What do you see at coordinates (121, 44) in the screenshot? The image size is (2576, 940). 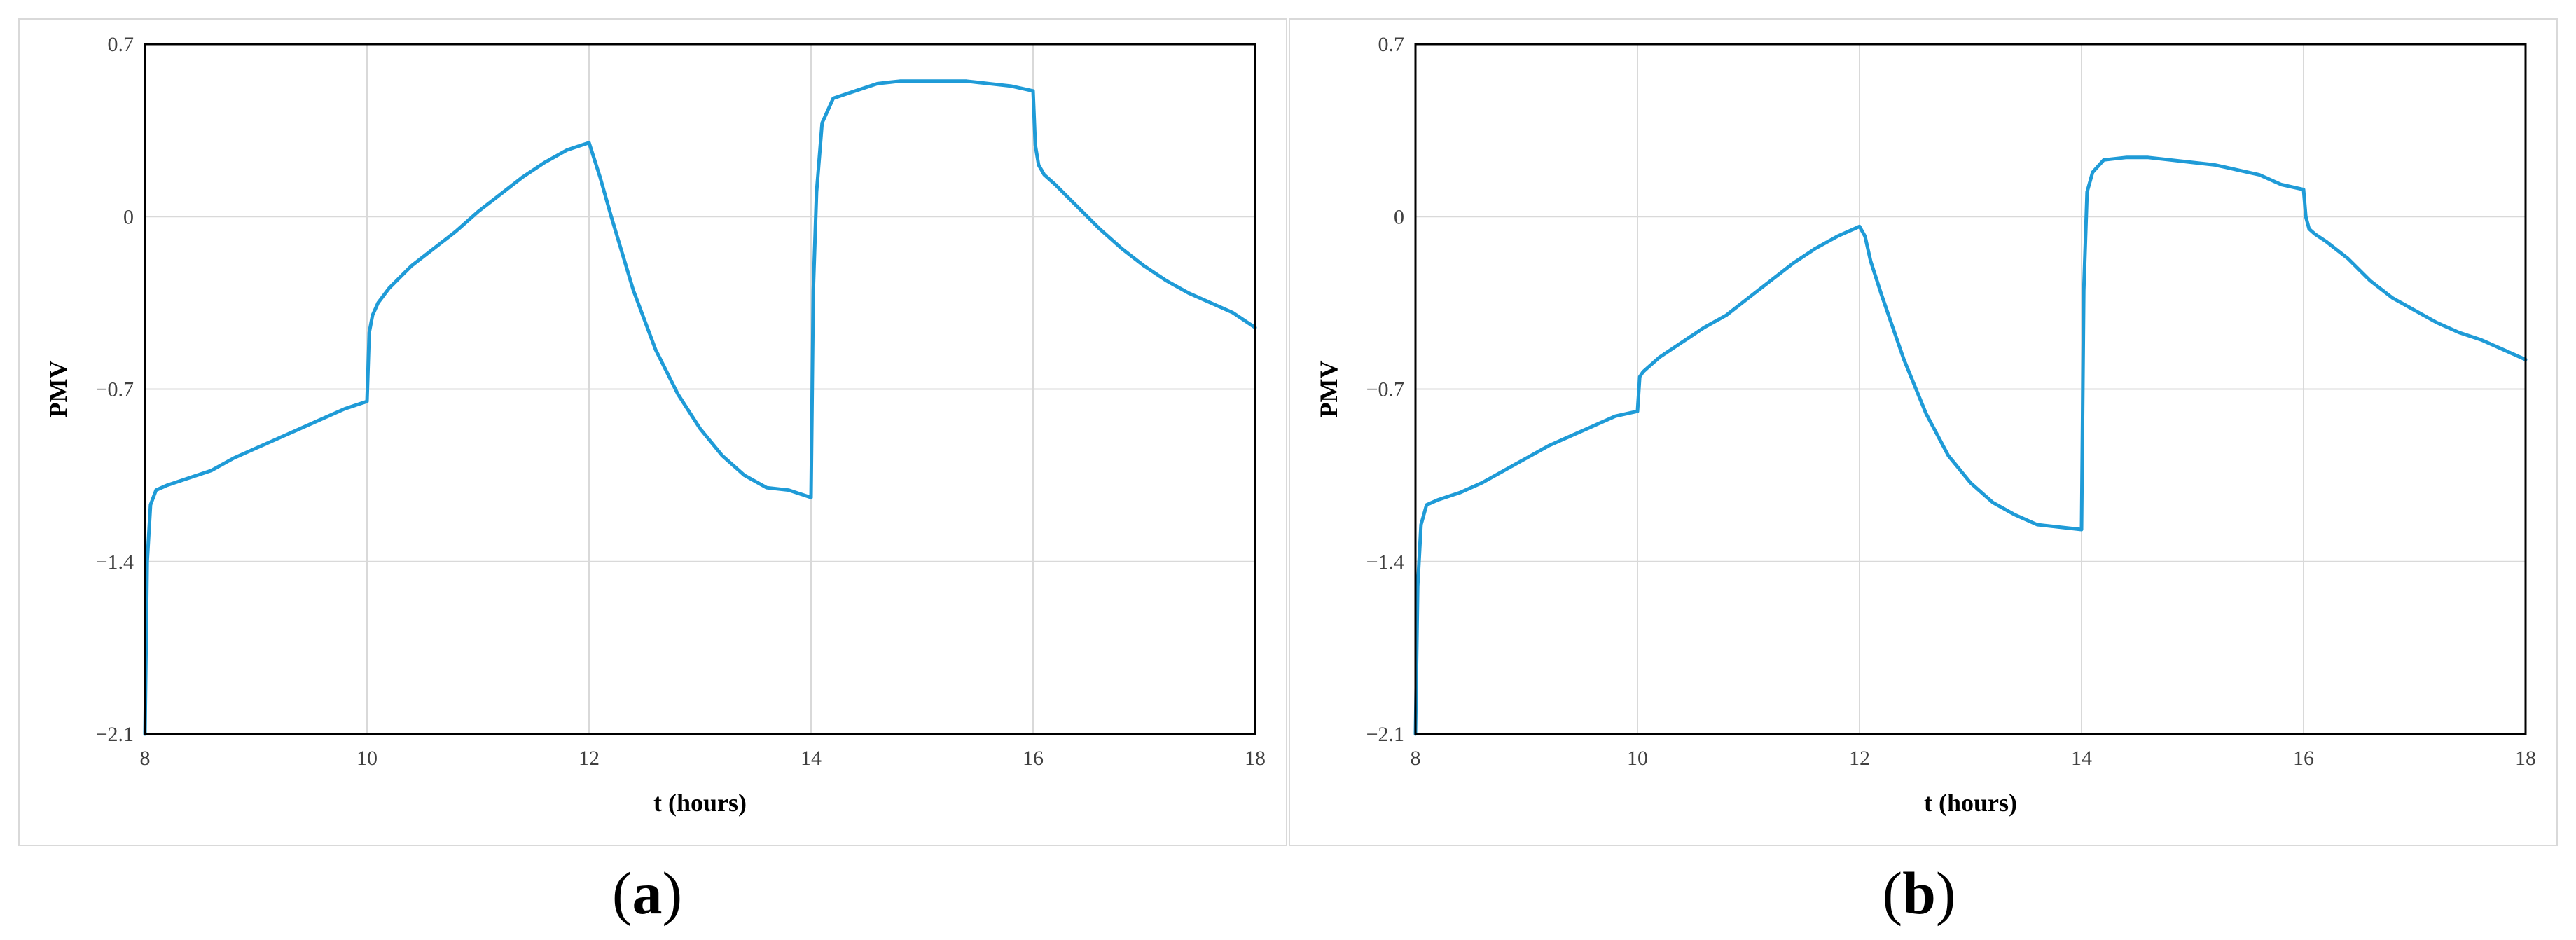 I see `chart-a-y-tick-label: 0.7` at bounding box center [121, 44].